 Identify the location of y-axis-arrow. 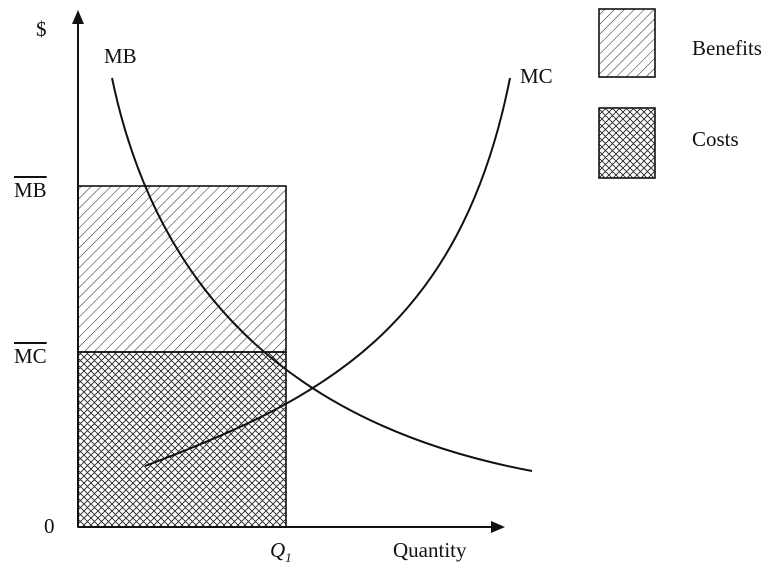
(78, 17).